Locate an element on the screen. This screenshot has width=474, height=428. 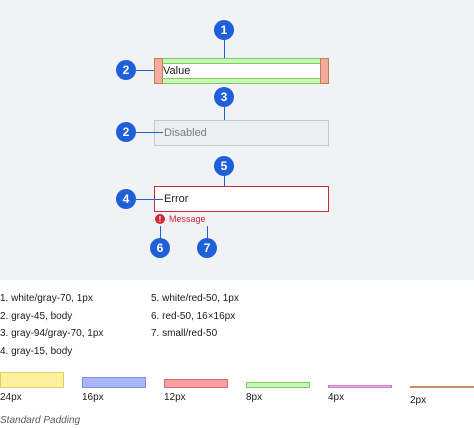
padding-label-8px: 8px is located at coordinates (254, 397).